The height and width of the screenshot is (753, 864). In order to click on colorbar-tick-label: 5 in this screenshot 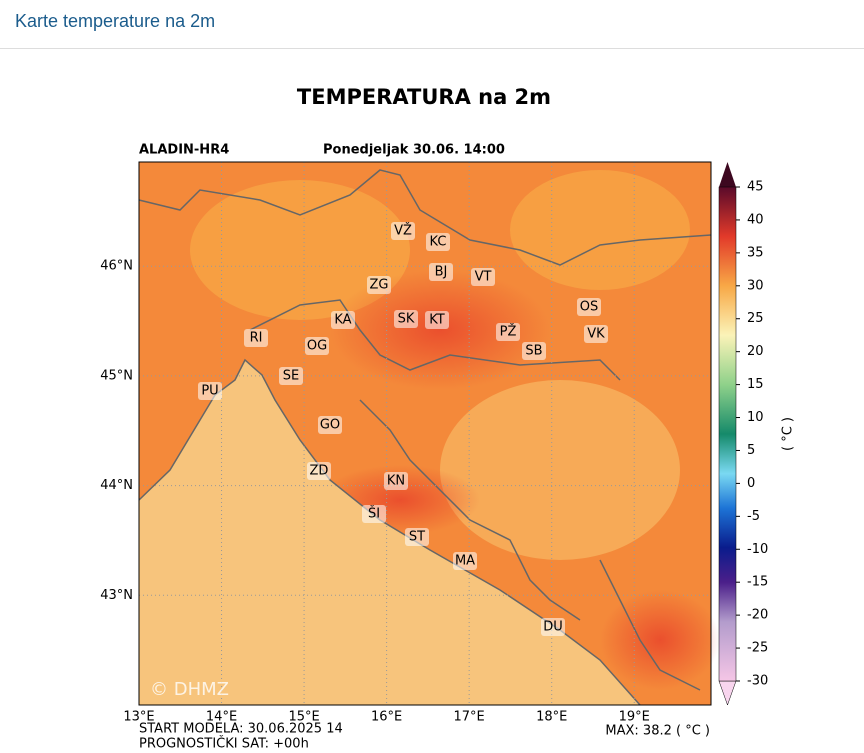, I will do `click(751, 450)`.